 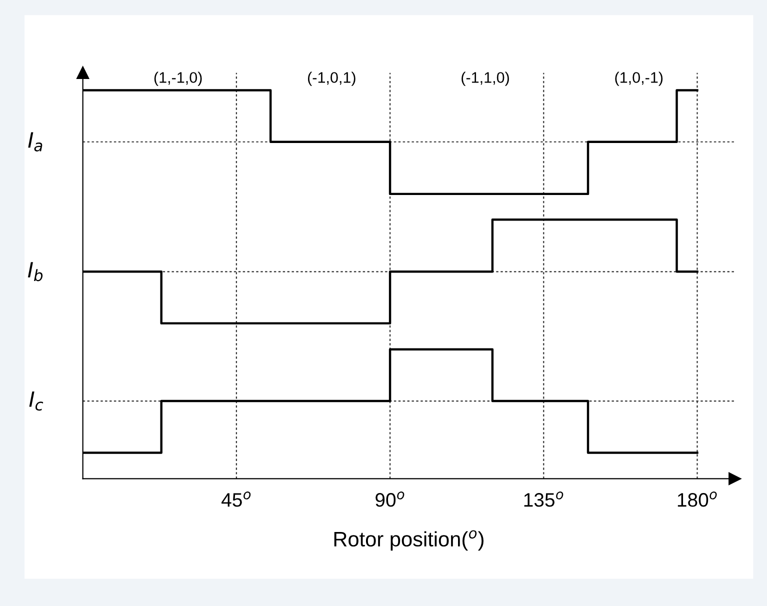 What do you see at coordinates (544, 499) in the screenshot?
I see `x-tick-label: 135$^{o}$` at bounding box center [544, 499].